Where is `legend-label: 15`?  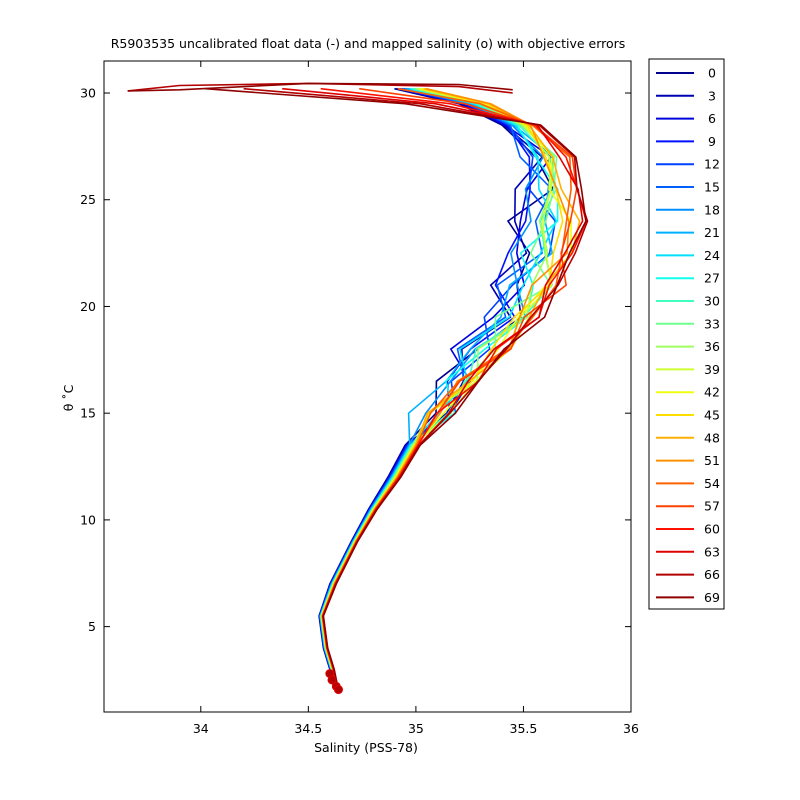 legend-label: 15 is located at coordinates (712, 187).